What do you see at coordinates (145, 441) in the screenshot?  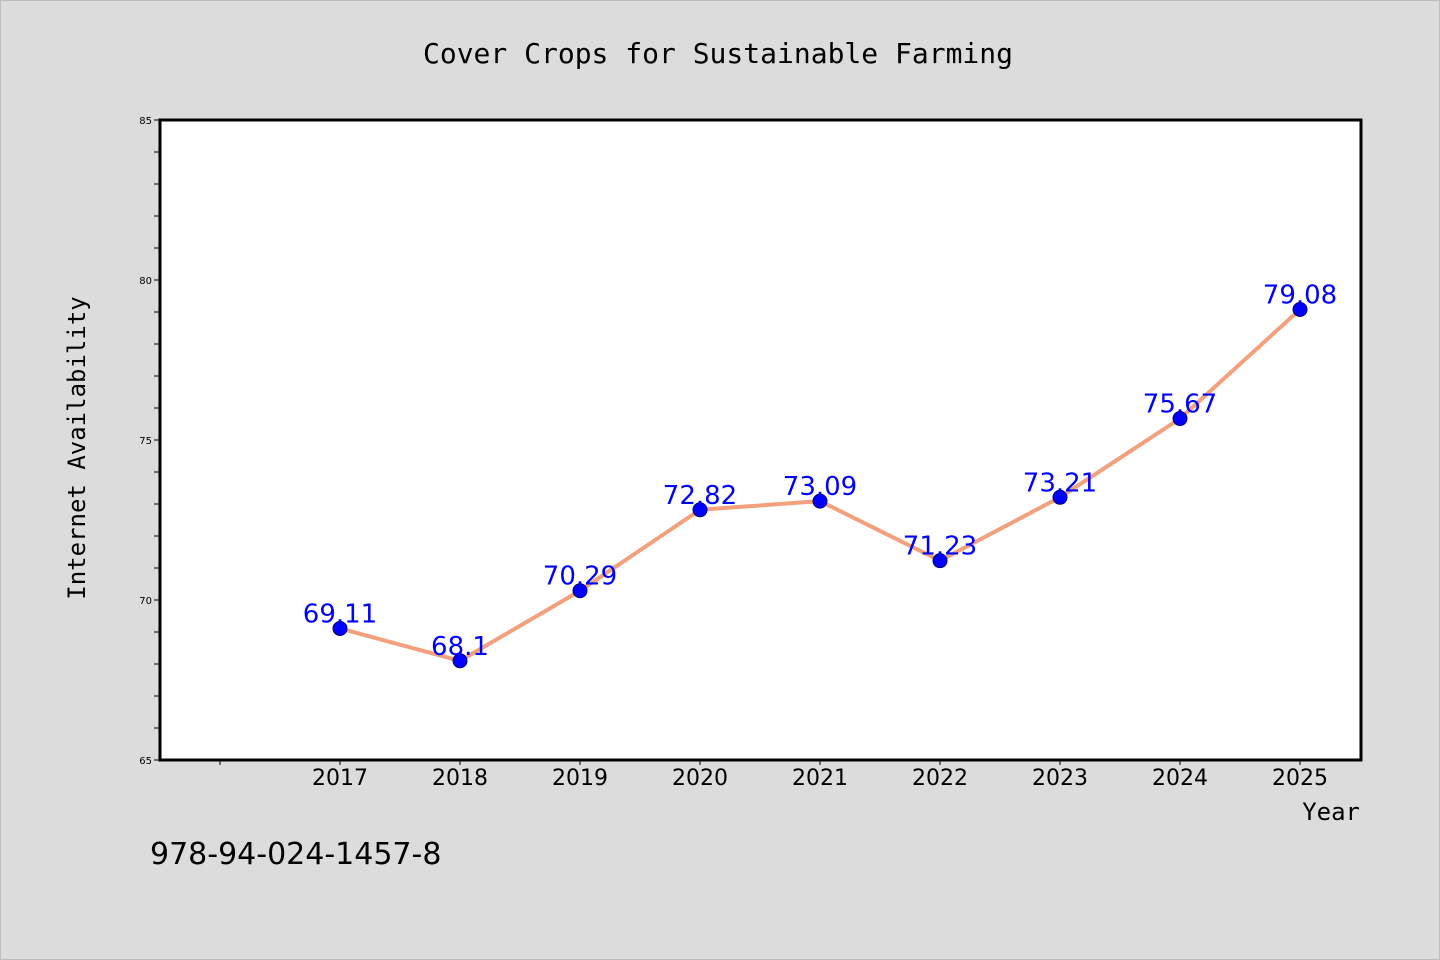 I see `y-tick-label: 75` at bounding box center [145, 441].